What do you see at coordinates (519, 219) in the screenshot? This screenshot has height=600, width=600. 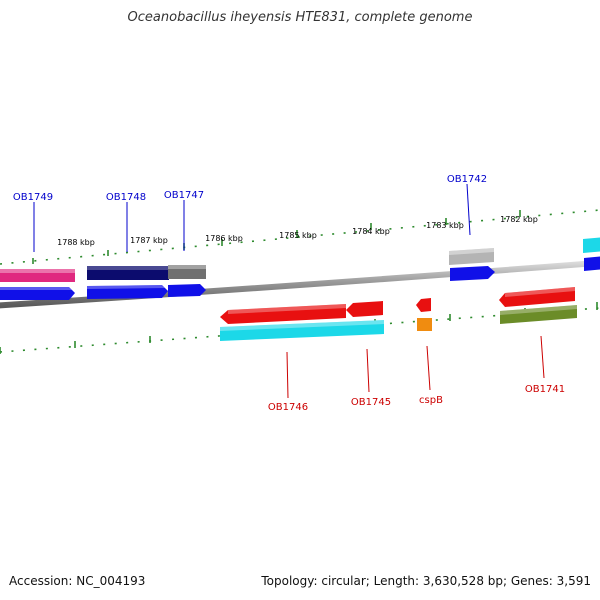 I see `scale-label: 1782 kbp` at bounding box center [519, 219].